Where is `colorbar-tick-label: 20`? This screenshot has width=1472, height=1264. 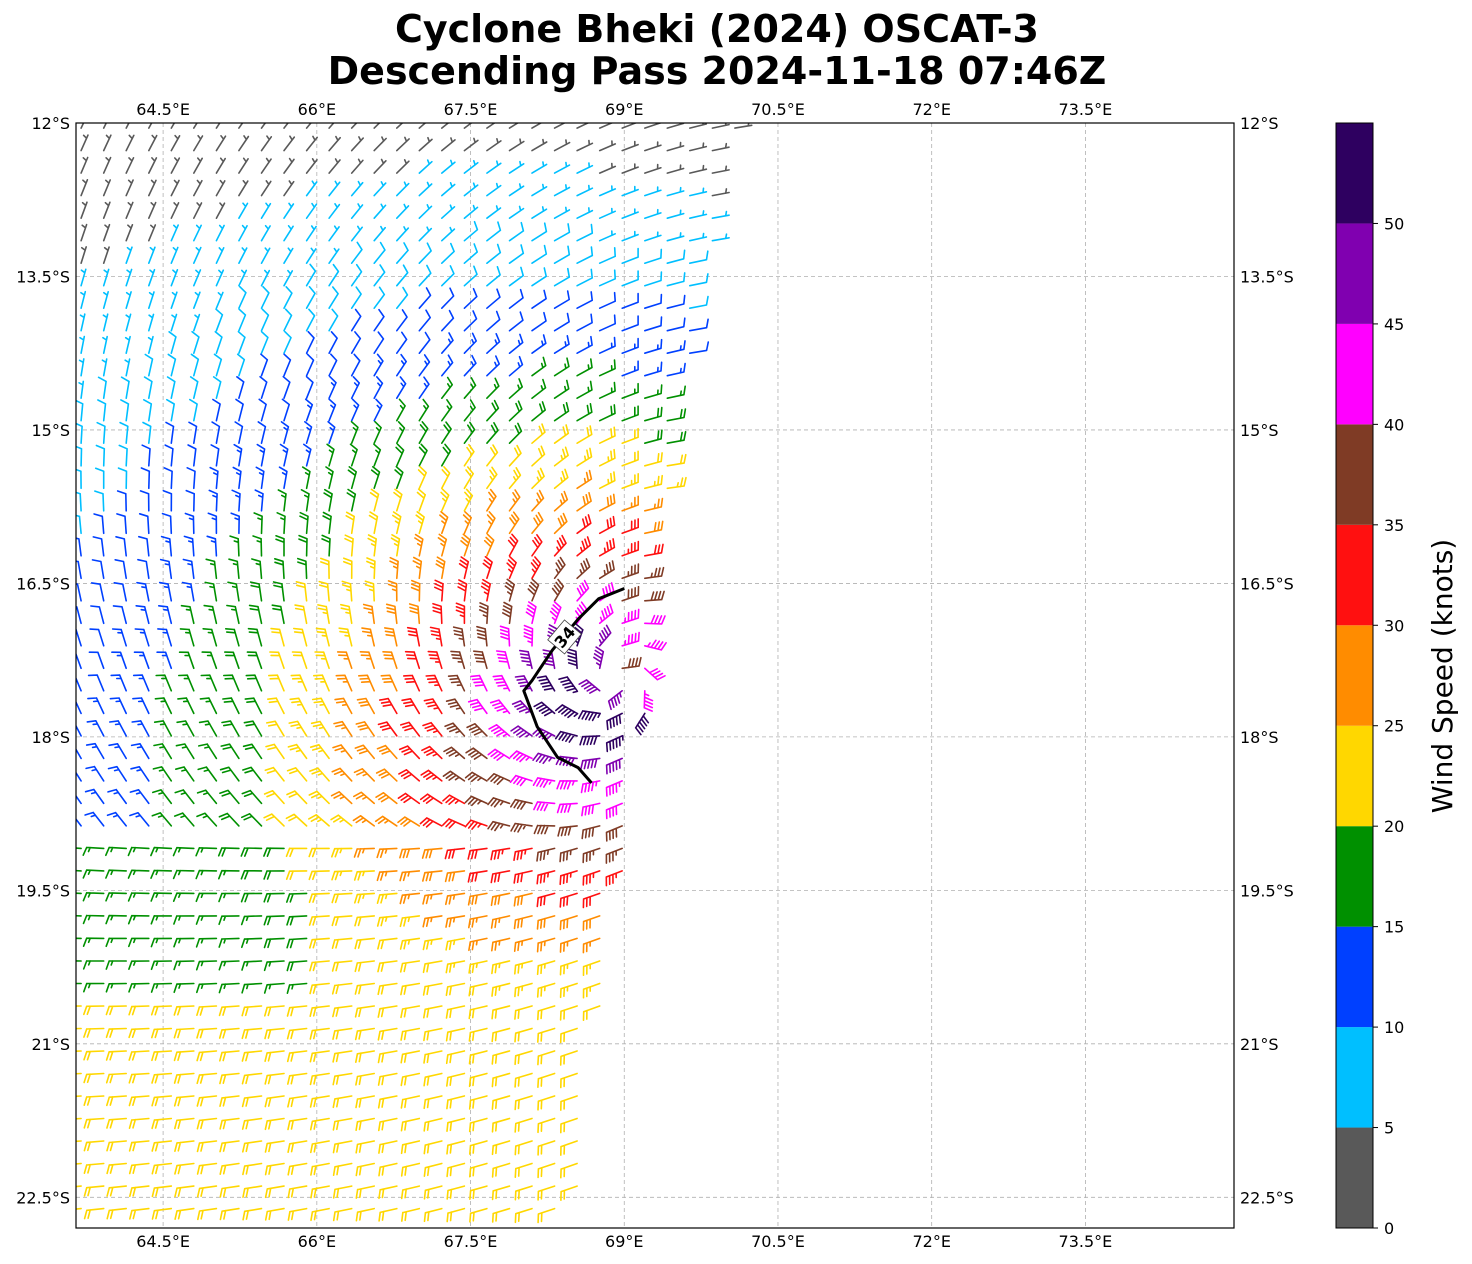
colorbar-tick-label: 20 is located at coordinates (1394, 826).